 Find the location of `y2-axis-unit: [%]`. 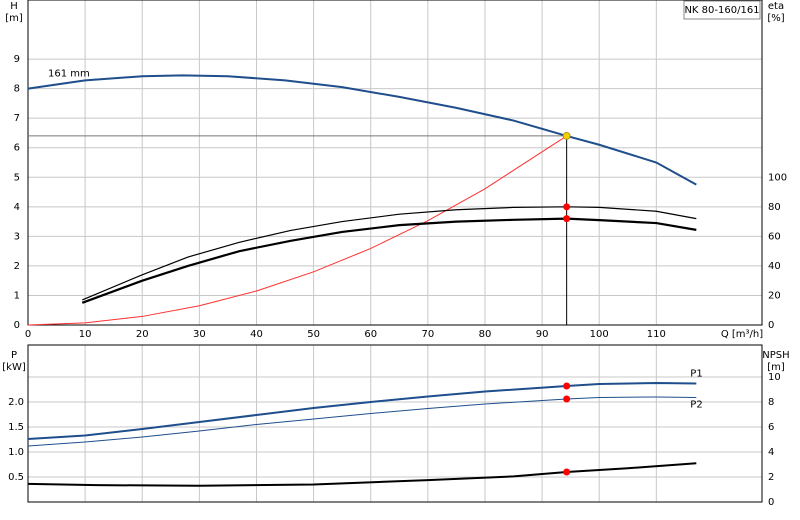

y2-axis-unit: [%] is located at coordinates (775, 18).